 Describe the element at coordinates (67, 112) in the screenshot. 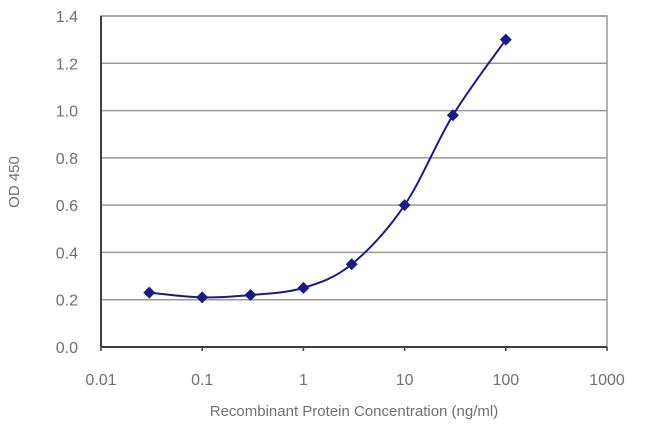

I see `y-tick-label: 1.0` at that location.